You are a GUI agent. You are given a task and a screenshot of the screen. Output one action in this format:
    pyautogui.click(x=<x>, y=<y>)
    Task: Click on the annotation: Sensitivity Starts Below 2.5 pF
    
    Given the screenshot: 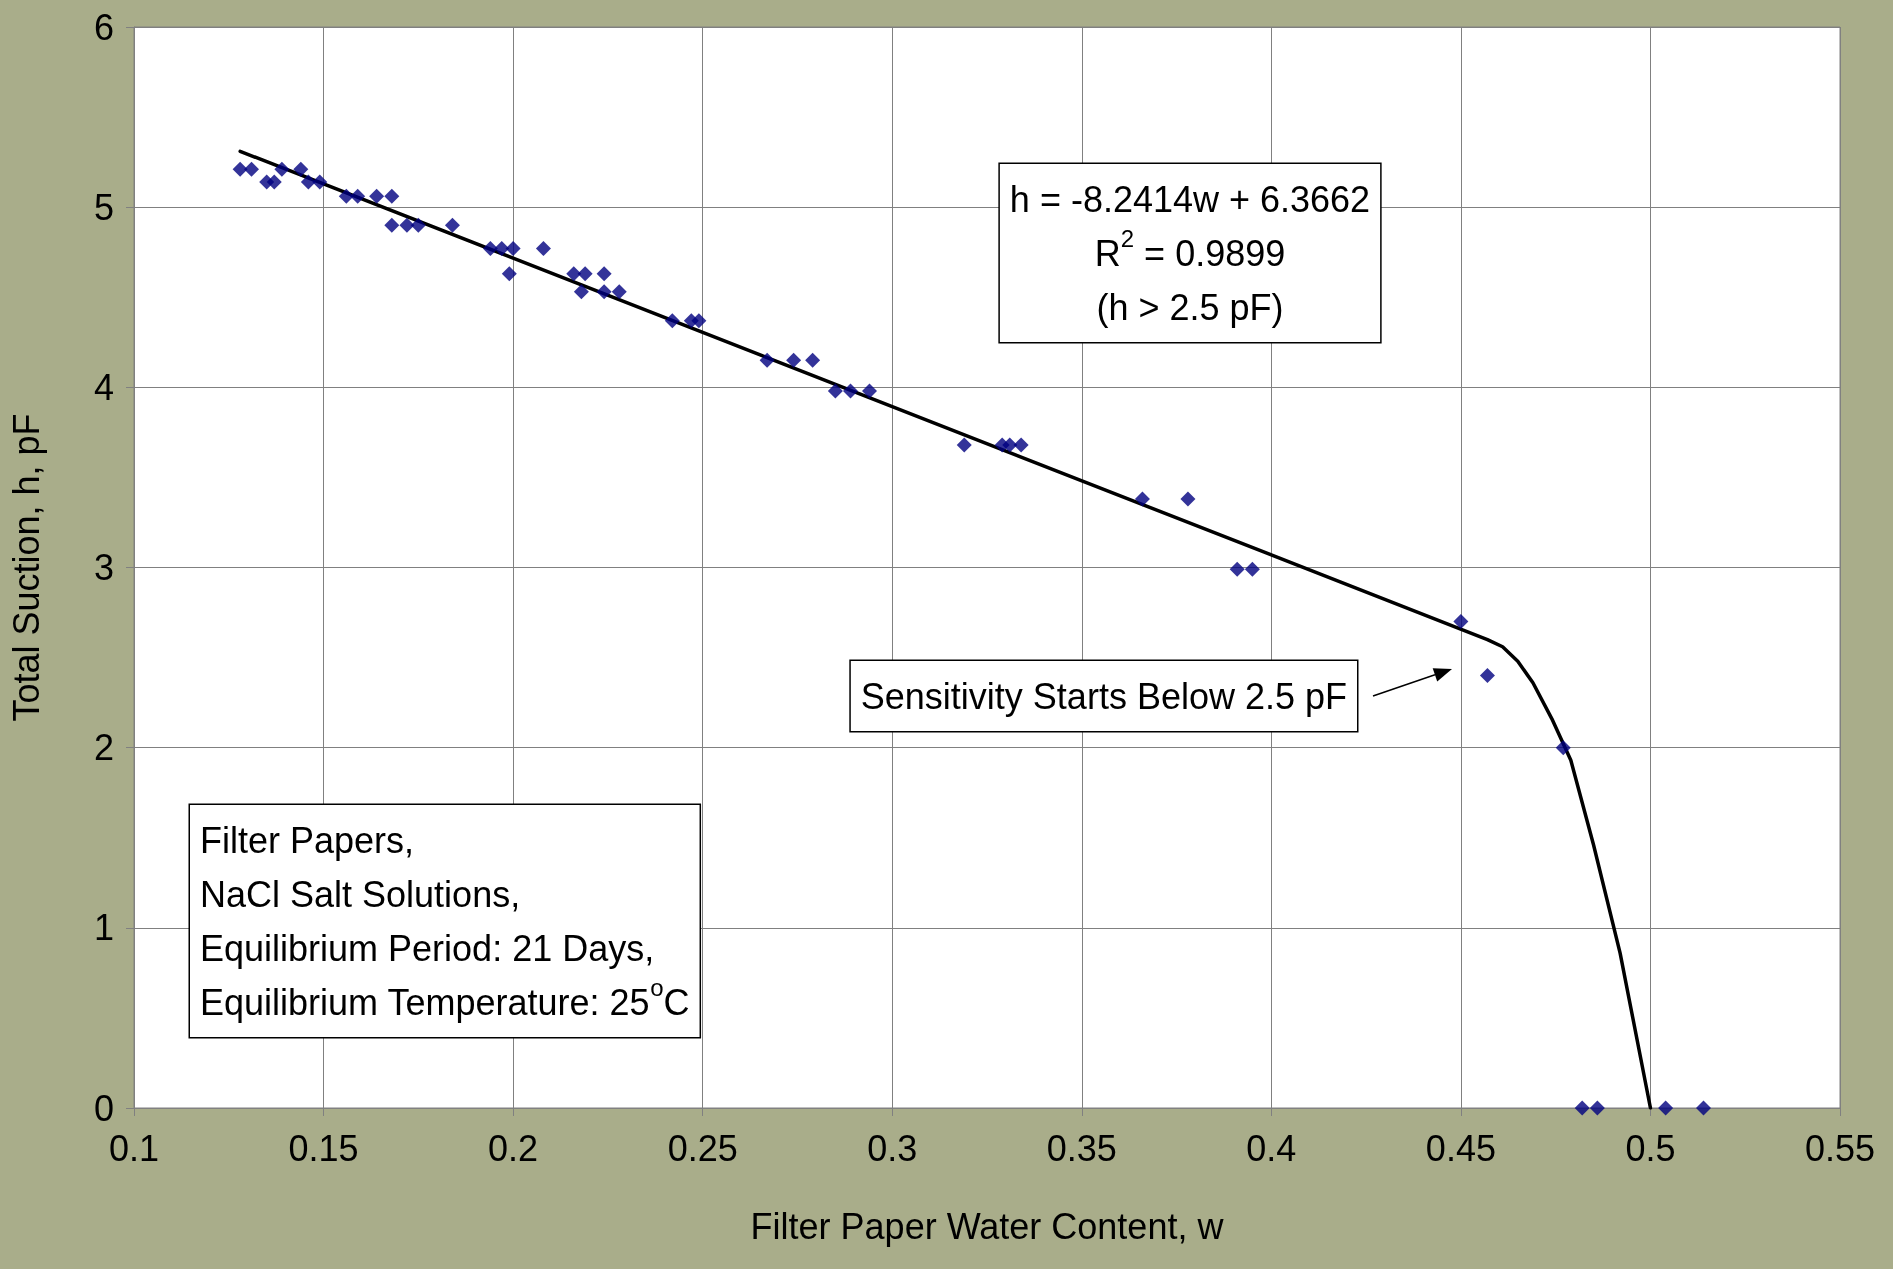 What is the action you would take?
    pyautogui.click(x=1103, y=696)
    